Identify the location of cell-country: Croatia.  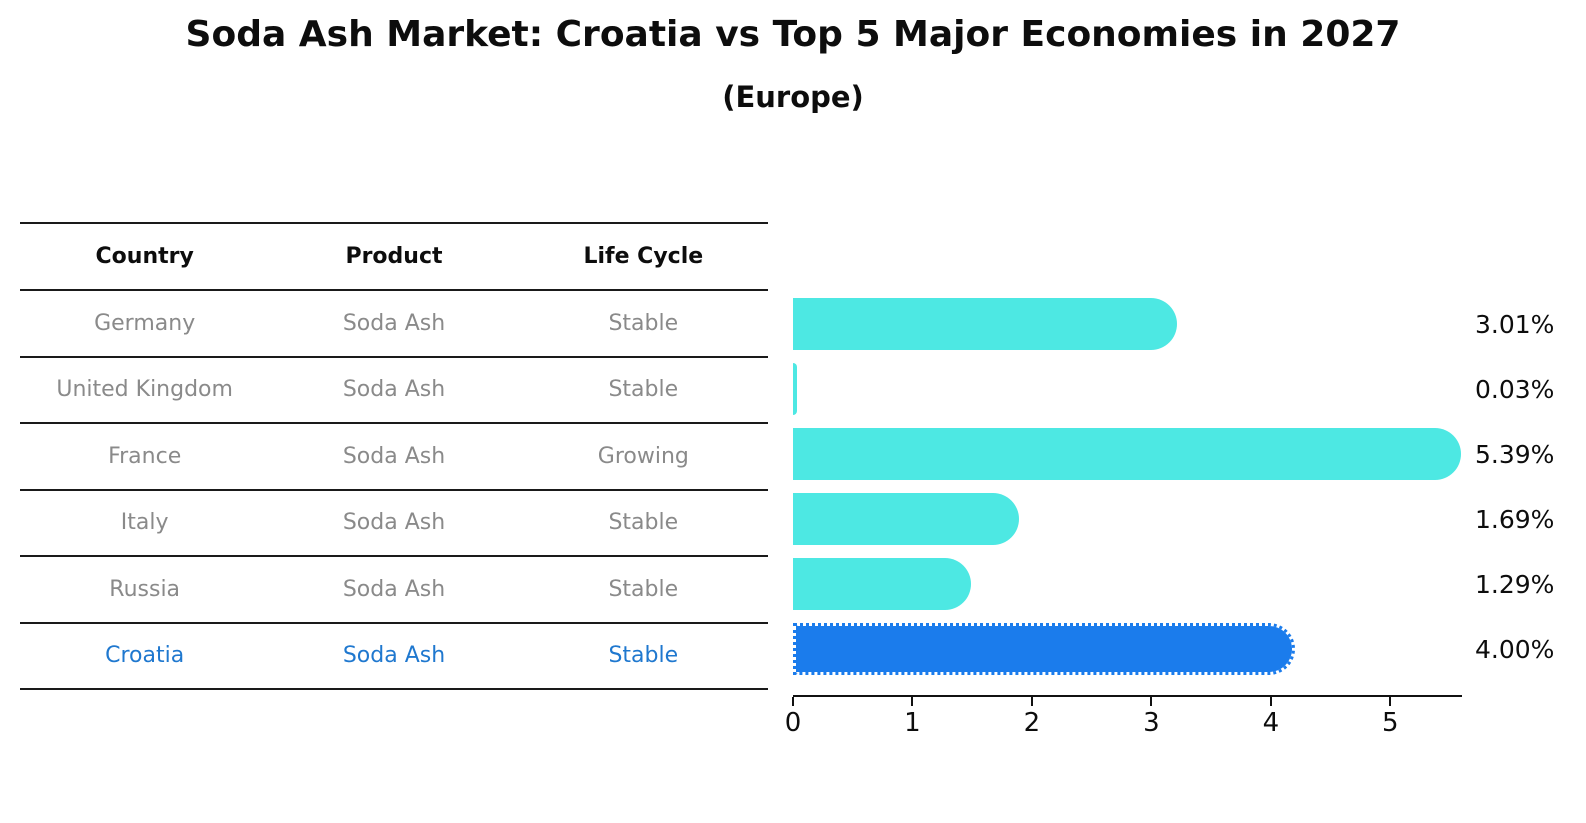
(145, 656).